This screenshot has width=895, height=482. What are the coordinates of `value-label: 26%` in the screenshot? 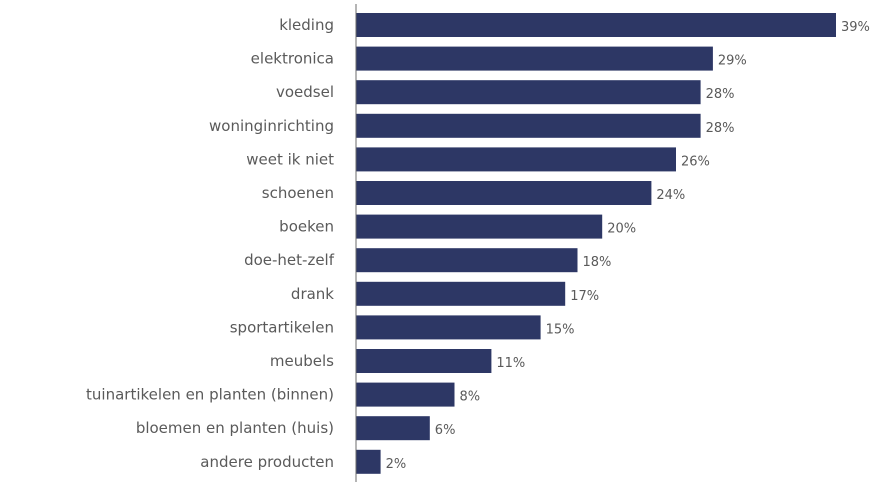 It's located at (695, 161).